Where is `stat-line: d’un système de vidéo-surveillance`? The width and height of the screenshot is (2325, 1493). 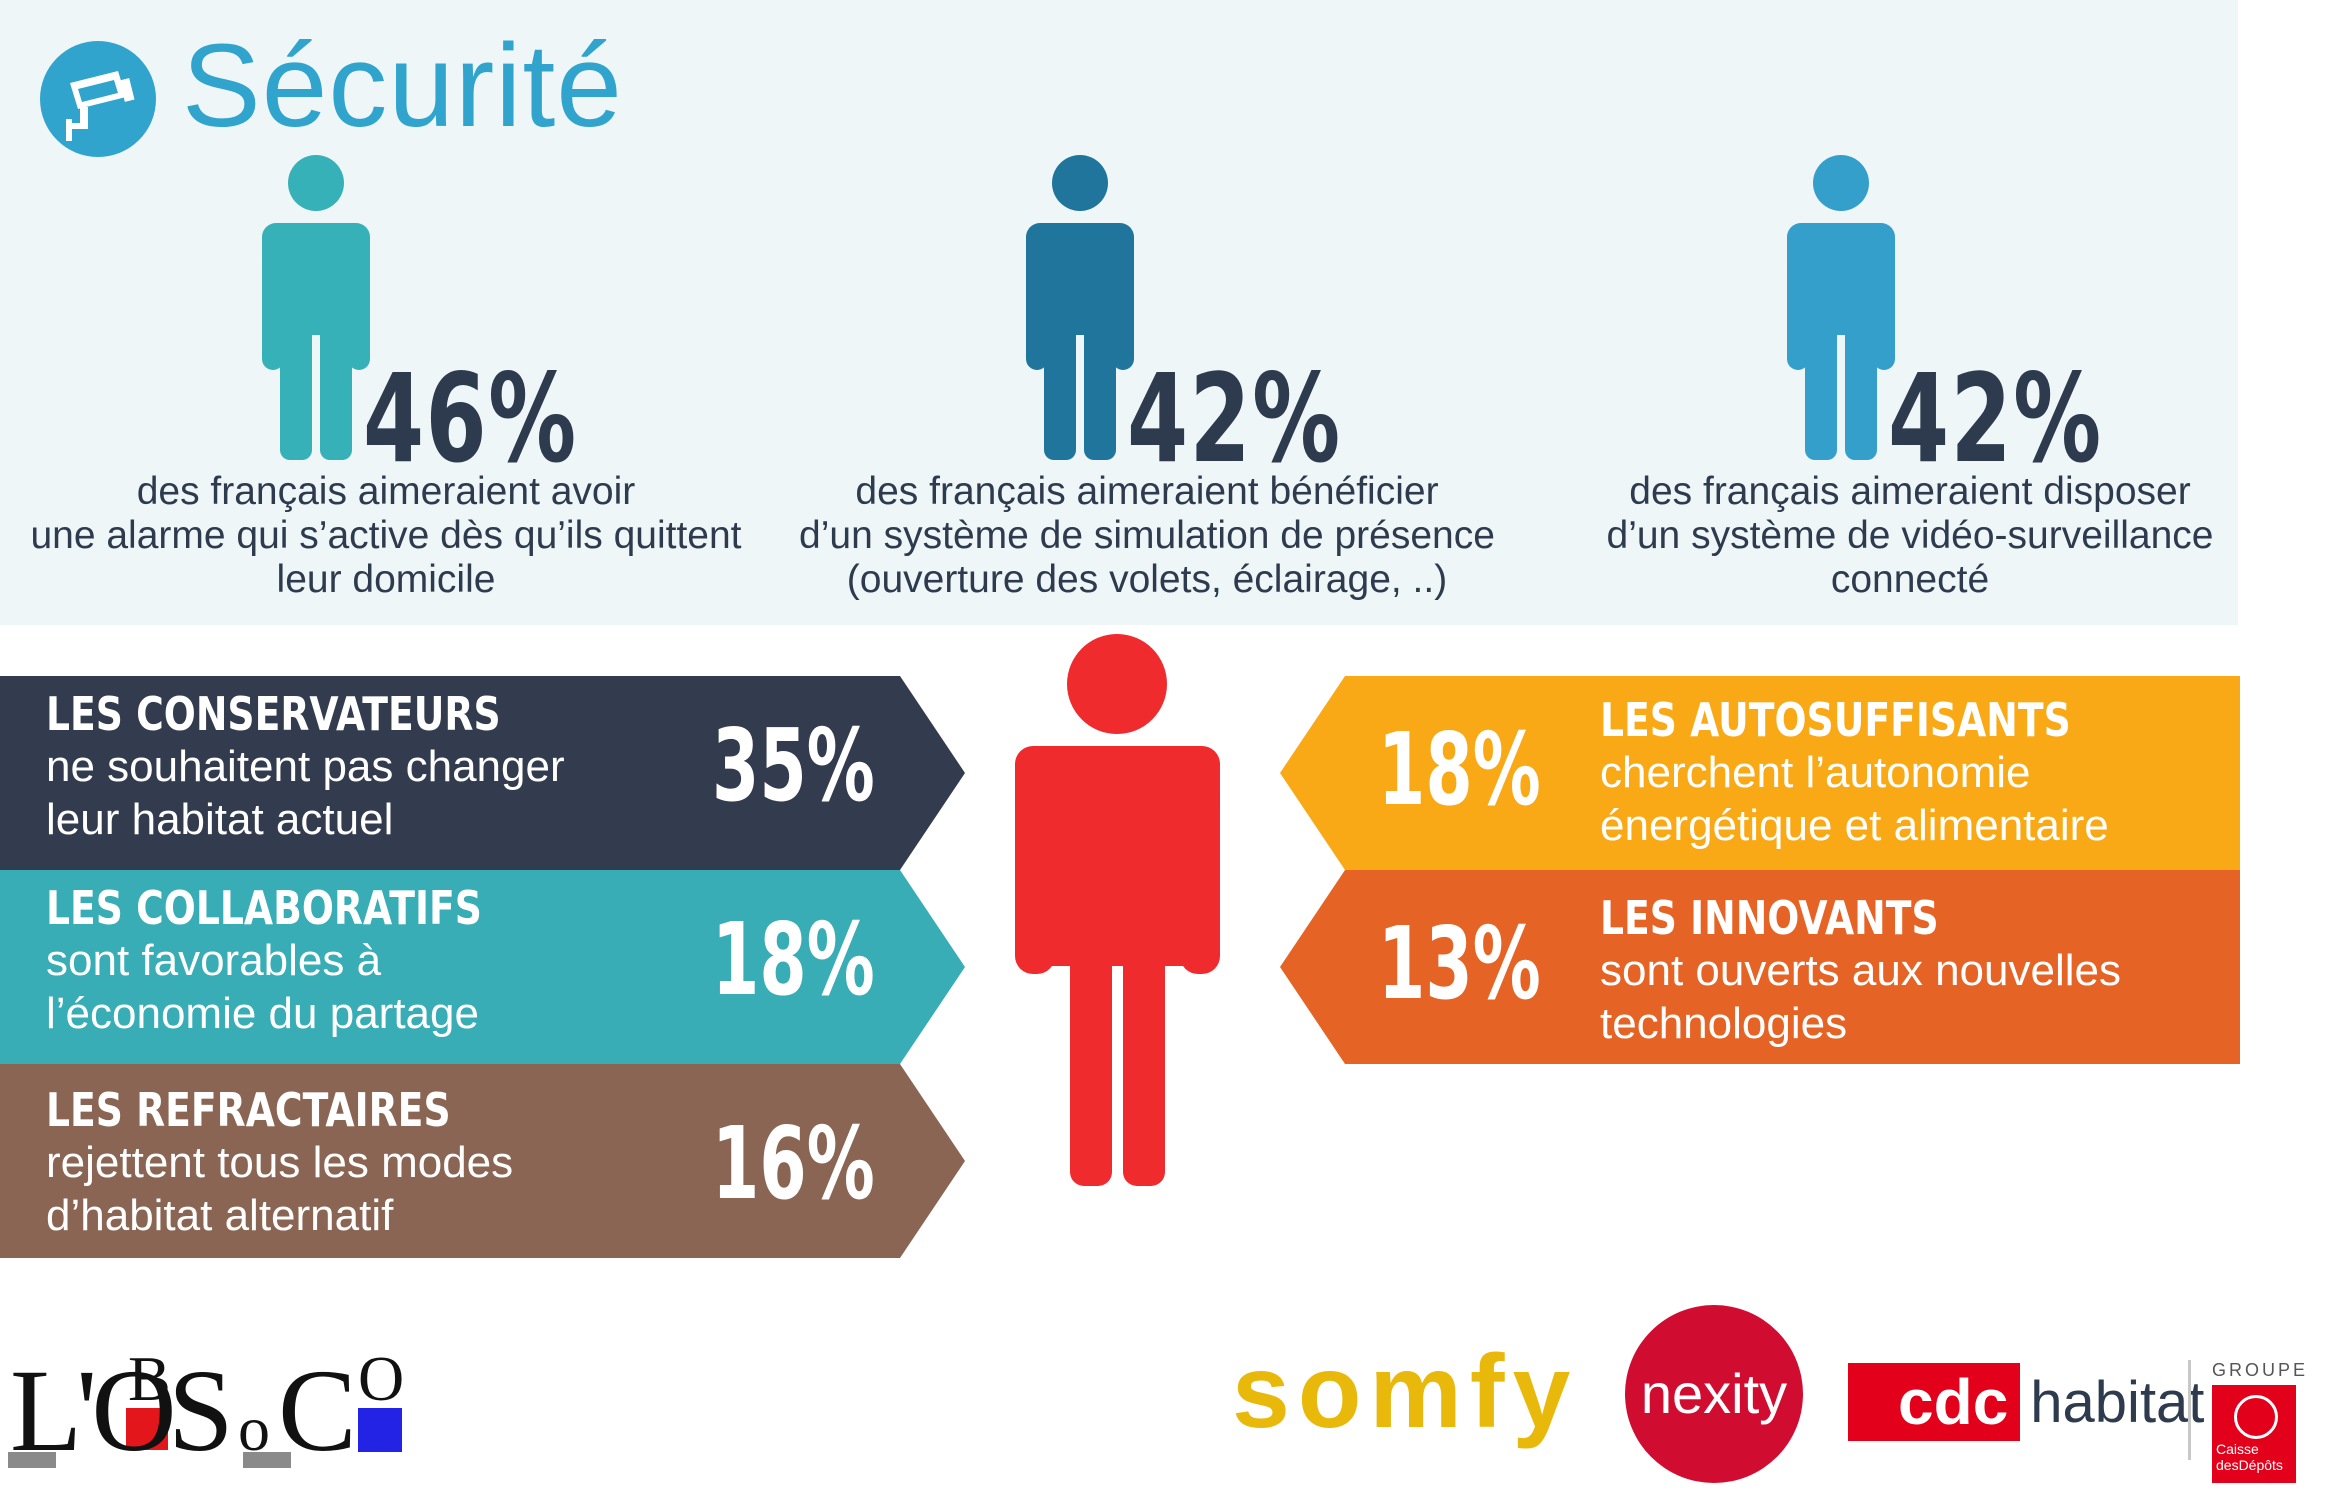
stat-line: d’un système de vidéo-surveillance is located at coordinates (1910, 535).